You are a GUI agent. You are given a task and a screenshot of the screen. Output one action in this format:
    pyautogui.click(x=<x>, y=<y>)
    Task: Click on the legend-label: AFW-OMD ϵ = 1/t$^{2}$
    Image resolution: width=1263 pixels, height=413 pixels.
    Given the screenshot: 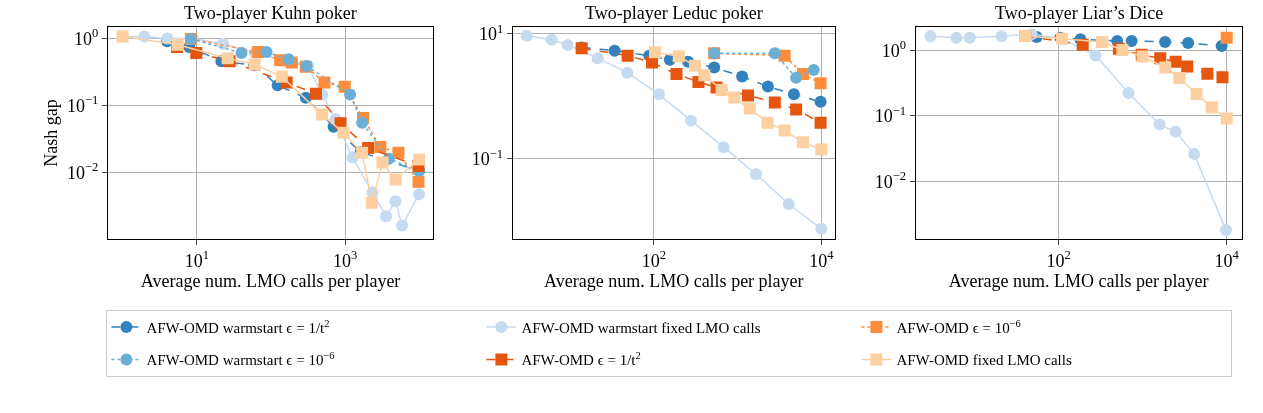 What is the action you would take?
    pyautogui.click(x=581, y=359)
    